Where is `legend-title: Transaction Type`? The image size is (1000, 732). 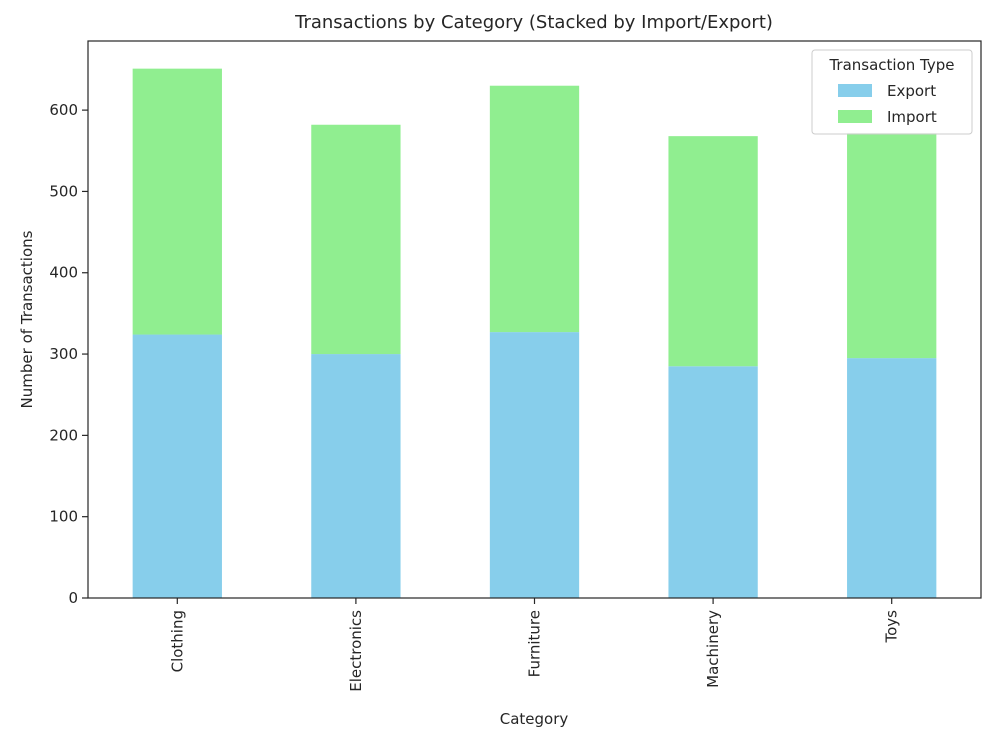 legend-title: Transaction Type is located at coordinates (891, 65).